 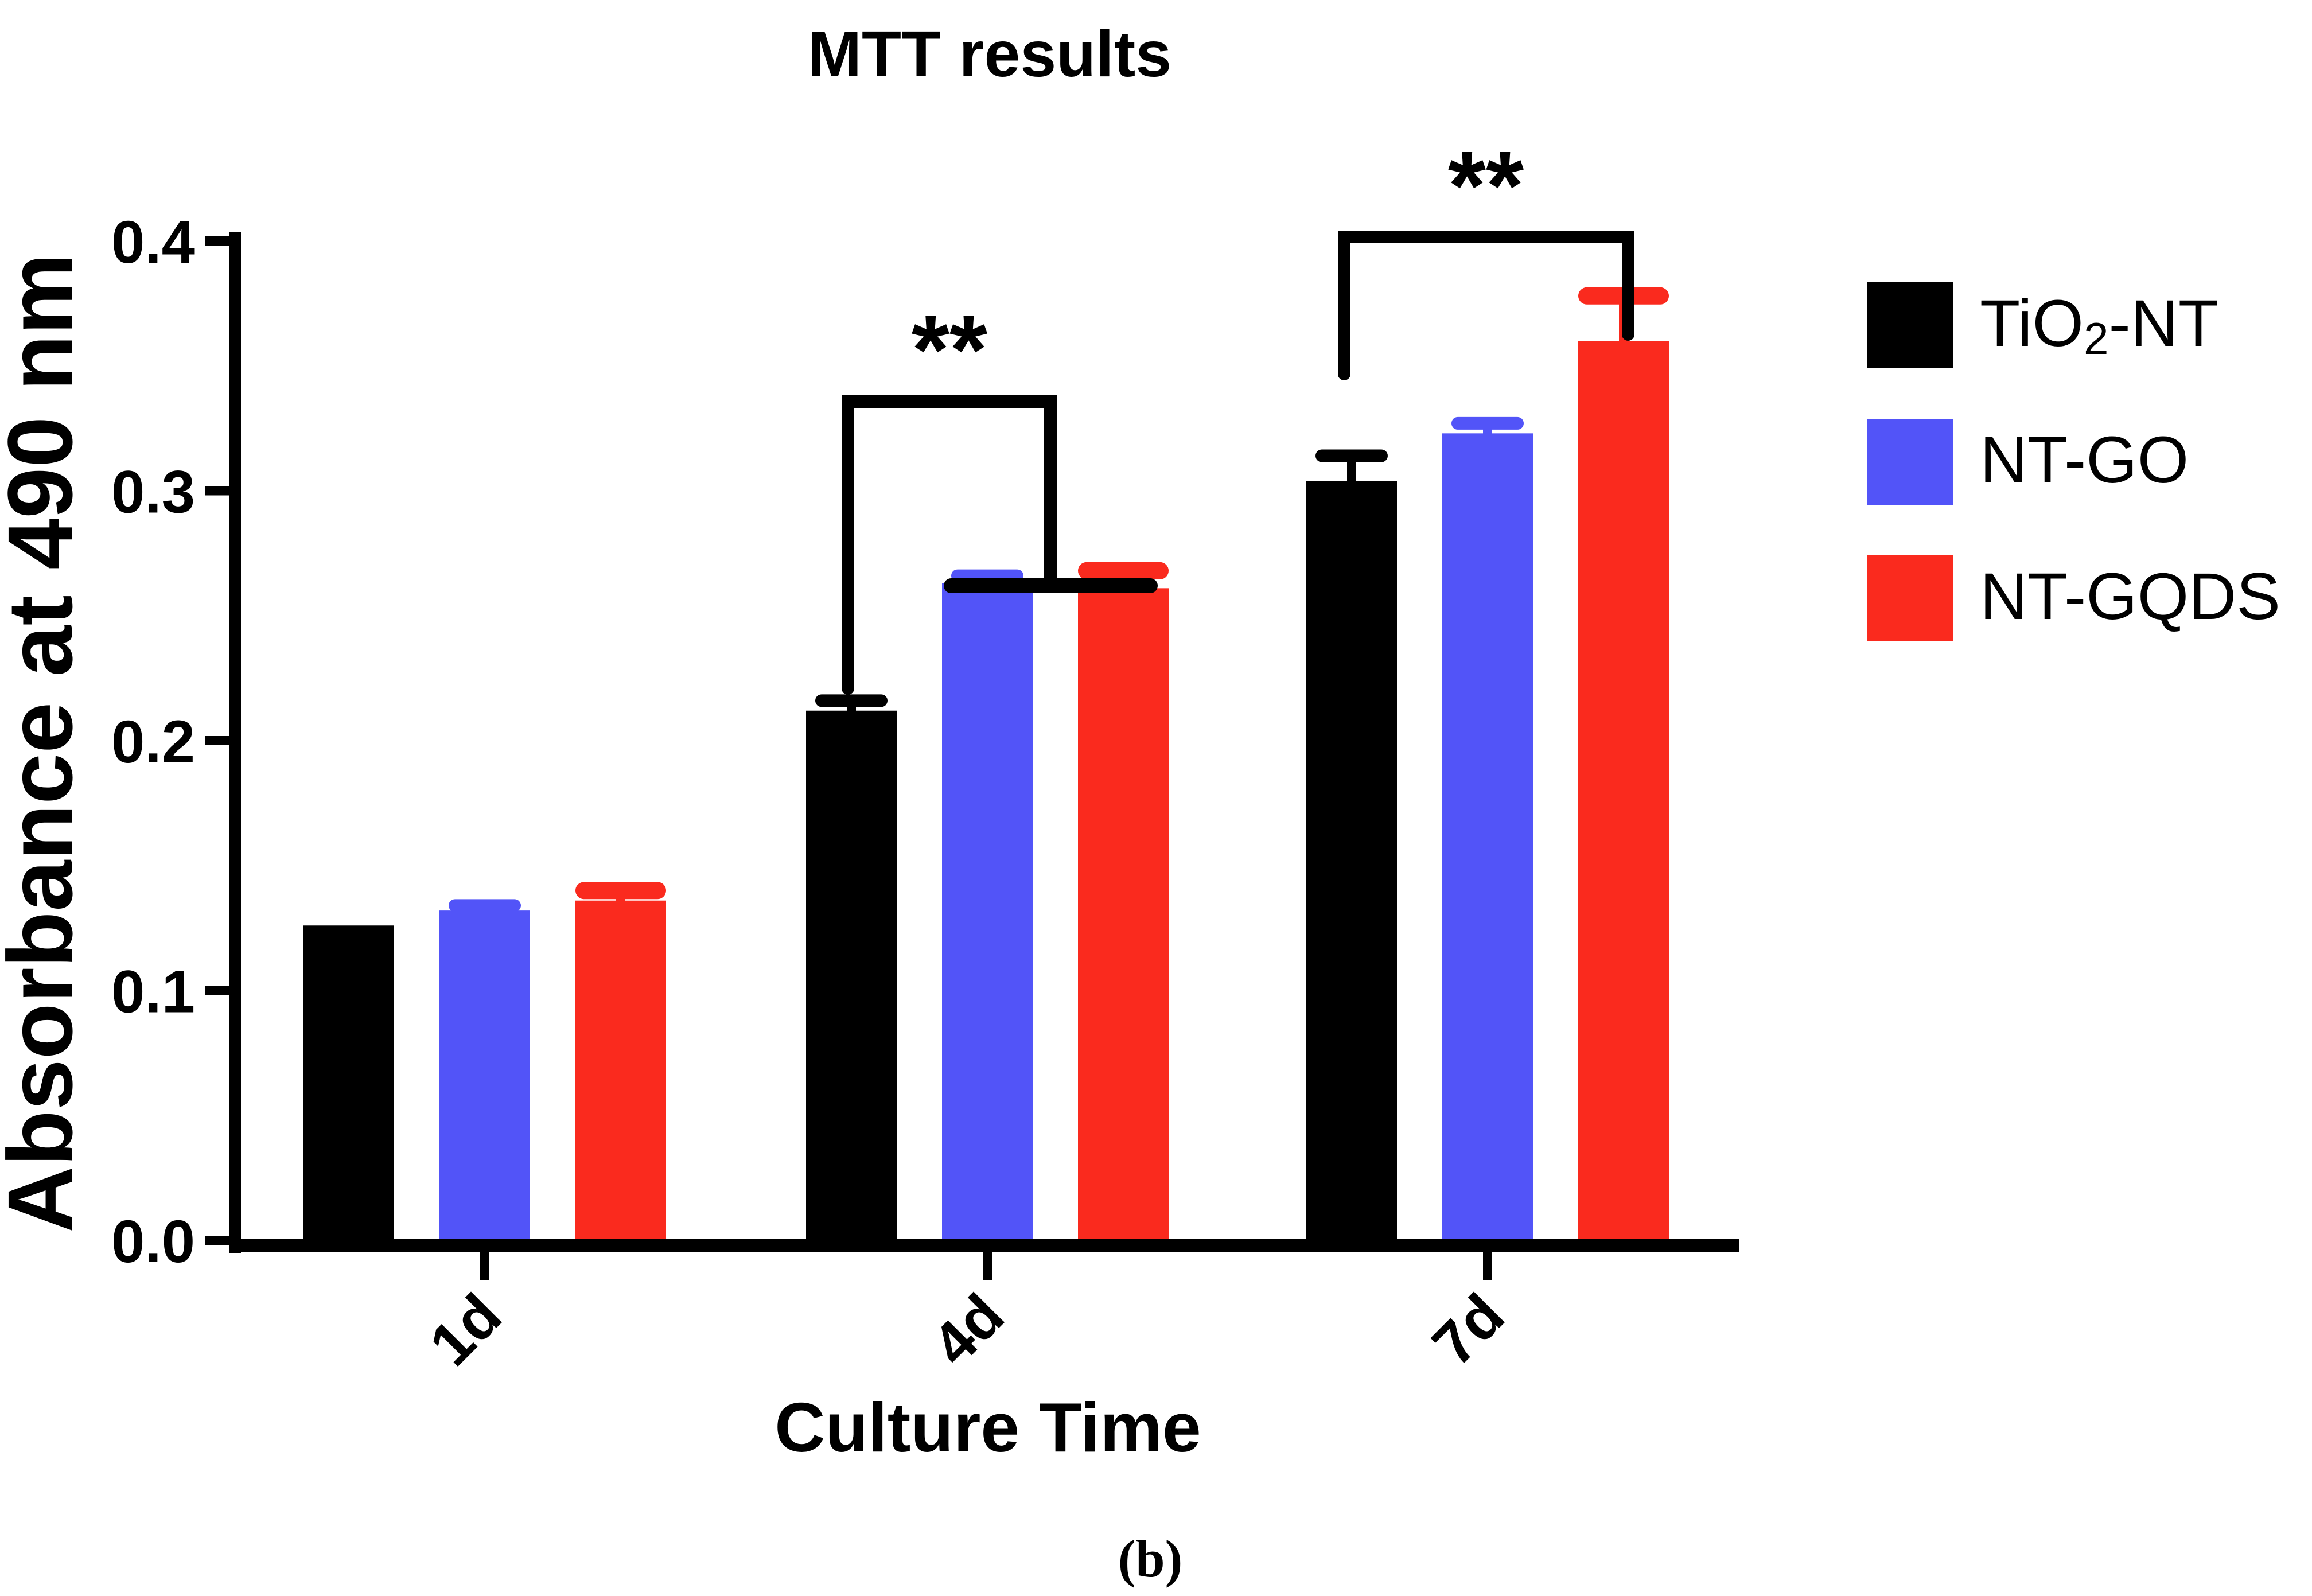 I want to click on x-category-label: 7d, so click(x=1468, y=1330).